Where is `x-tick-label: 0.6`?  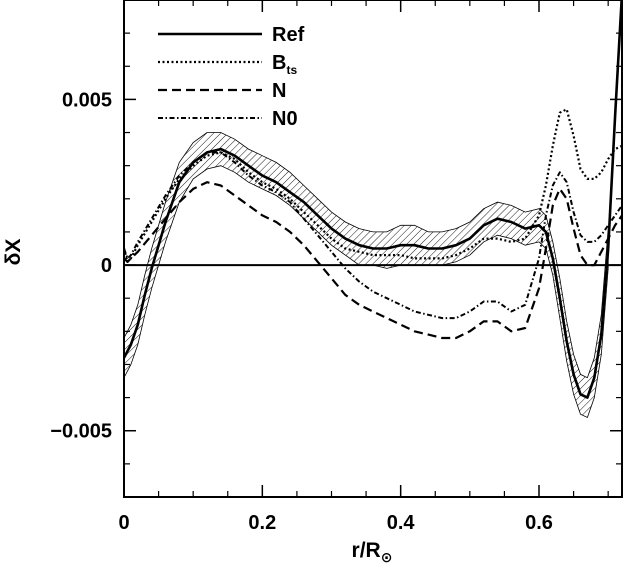 x-tick-label: 0.6 is located at coordinates (539, 523).